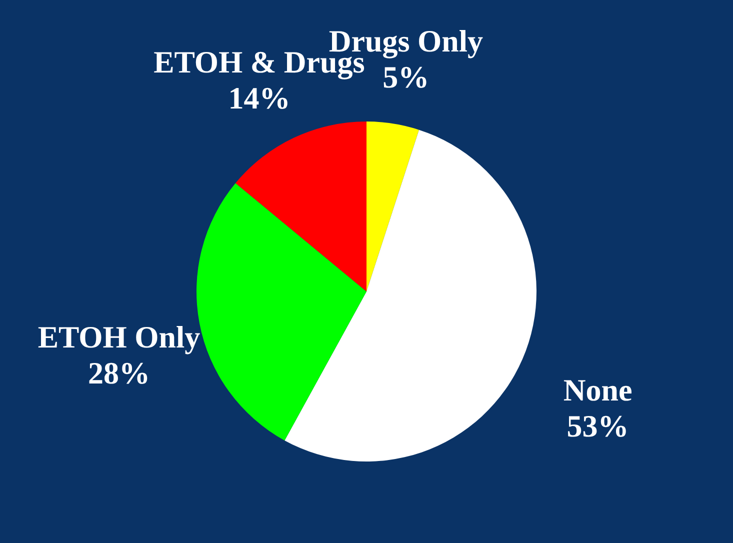 This screenshot has width=733, height=543. I want to click on slice-label: None, so click(597, 390).